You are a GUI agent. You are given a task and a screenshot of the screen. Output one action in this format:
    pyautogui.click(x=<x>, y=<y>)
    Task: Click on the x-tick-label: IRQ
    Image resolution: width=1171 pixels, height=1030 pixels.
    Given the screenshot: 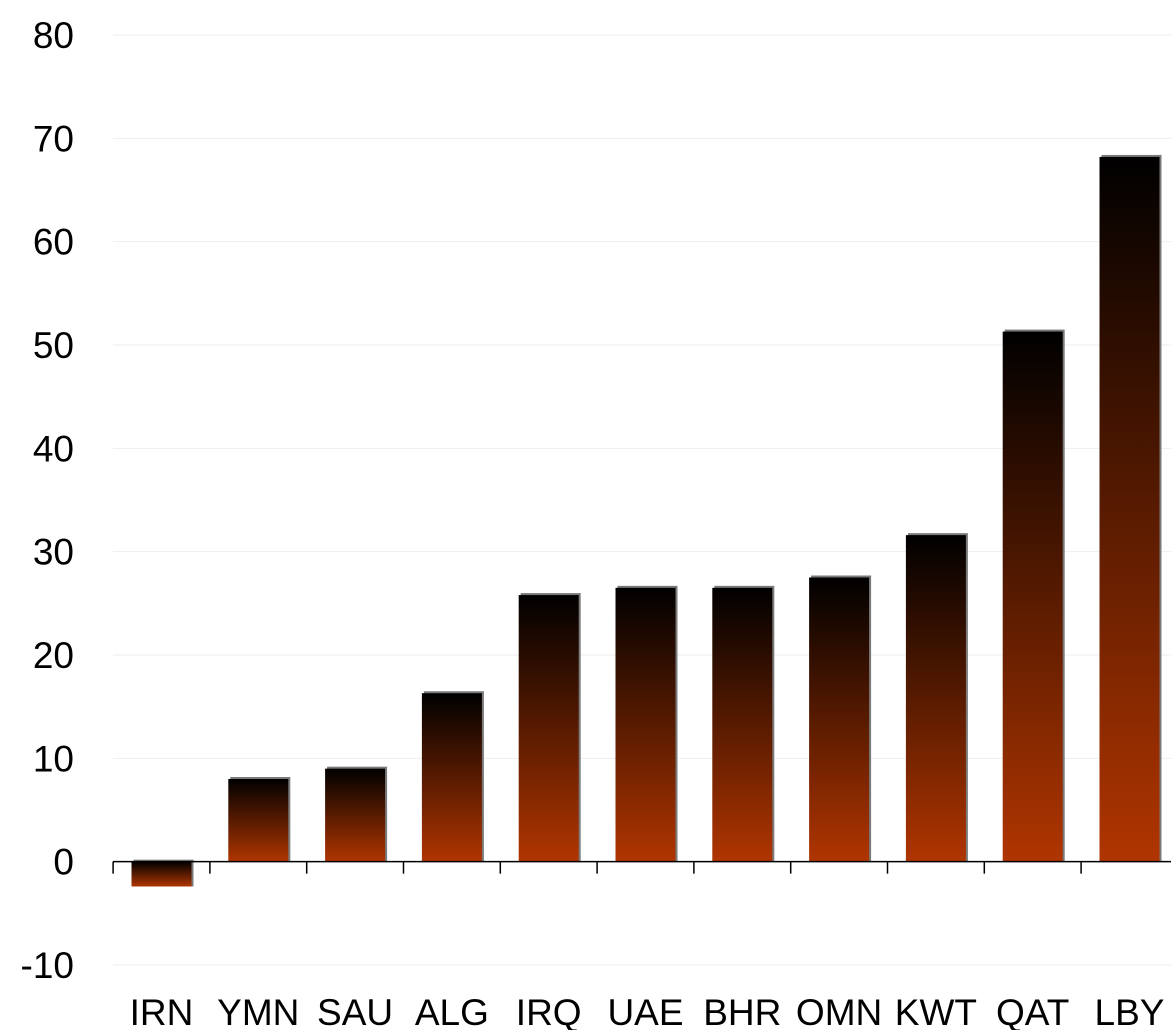 What is the action you would take?
    pyautogui.click(x=549, y=1011)
    